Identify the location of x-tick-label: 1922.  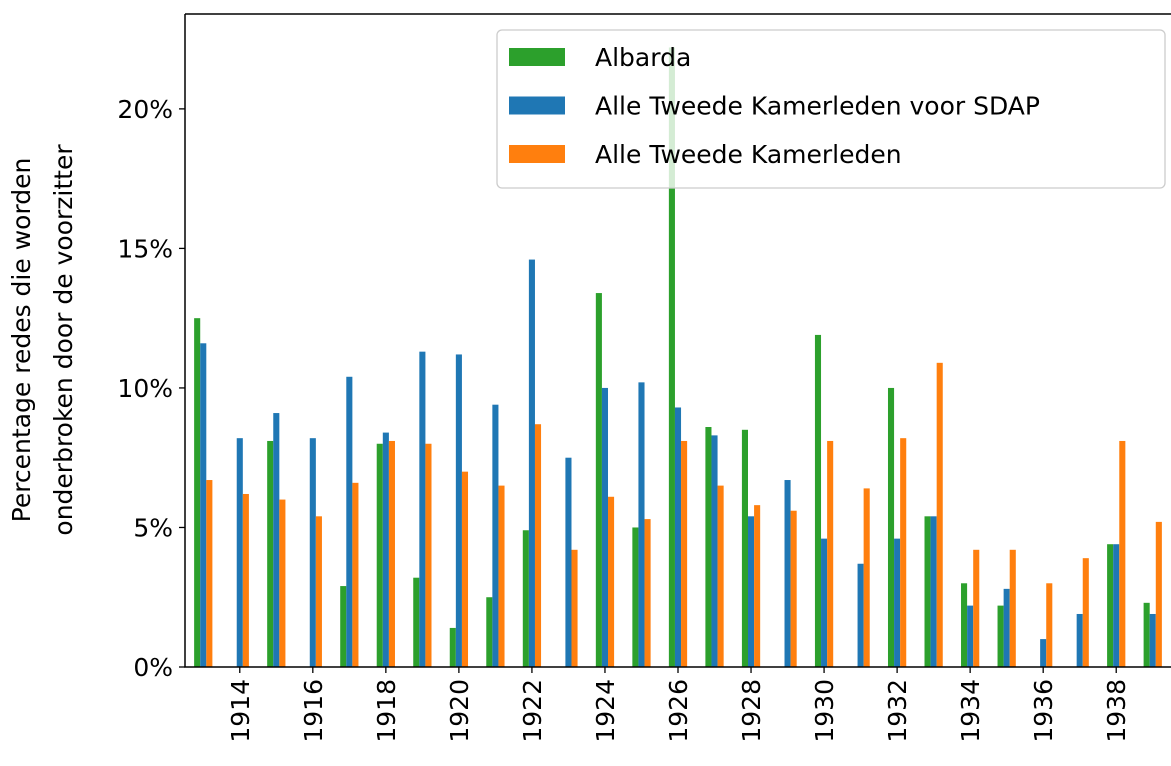
(532, 711).